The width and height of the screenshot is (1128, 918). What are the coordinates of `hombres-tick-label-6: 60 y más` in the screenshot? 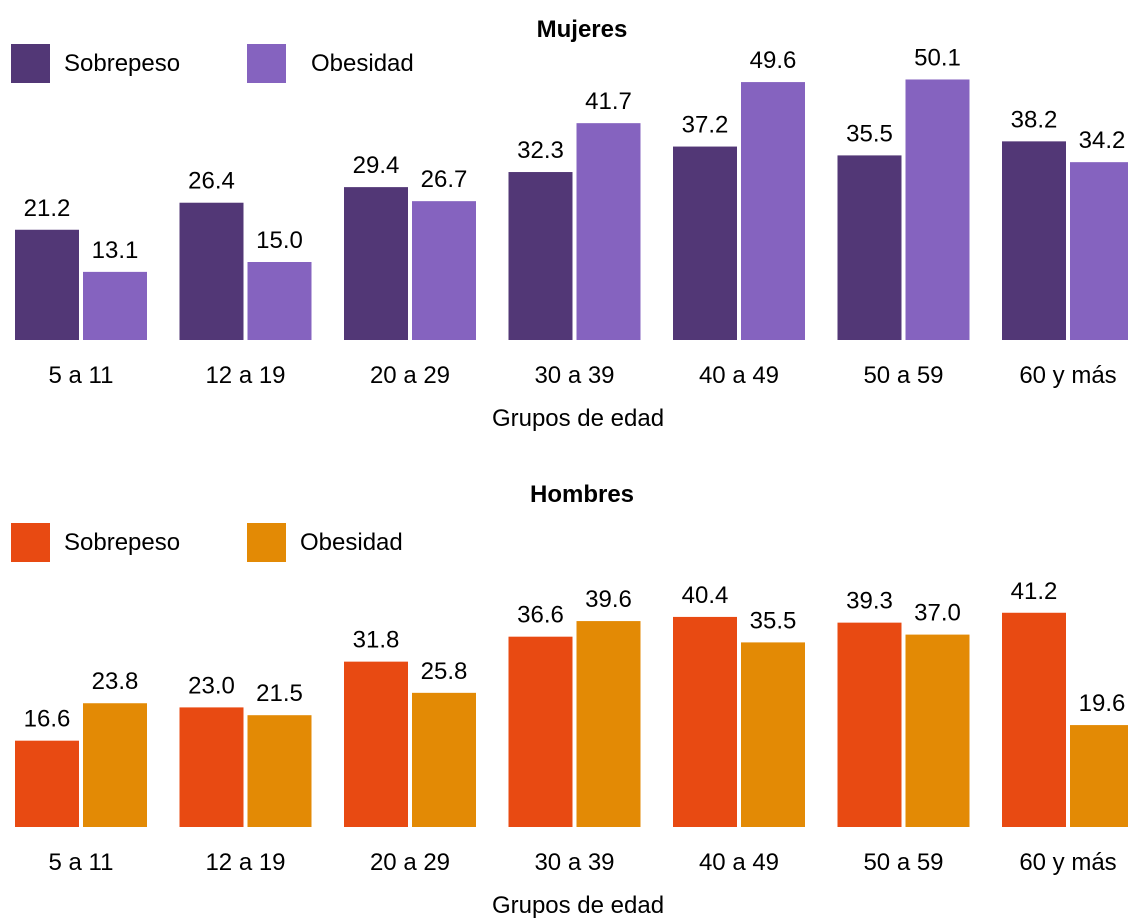 It's located at (1067, 862).